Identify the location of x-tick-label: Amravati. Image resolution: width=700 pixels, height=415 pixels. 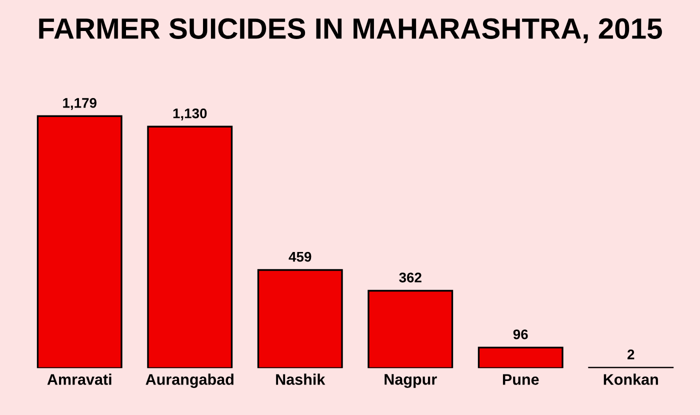
(79, 379).